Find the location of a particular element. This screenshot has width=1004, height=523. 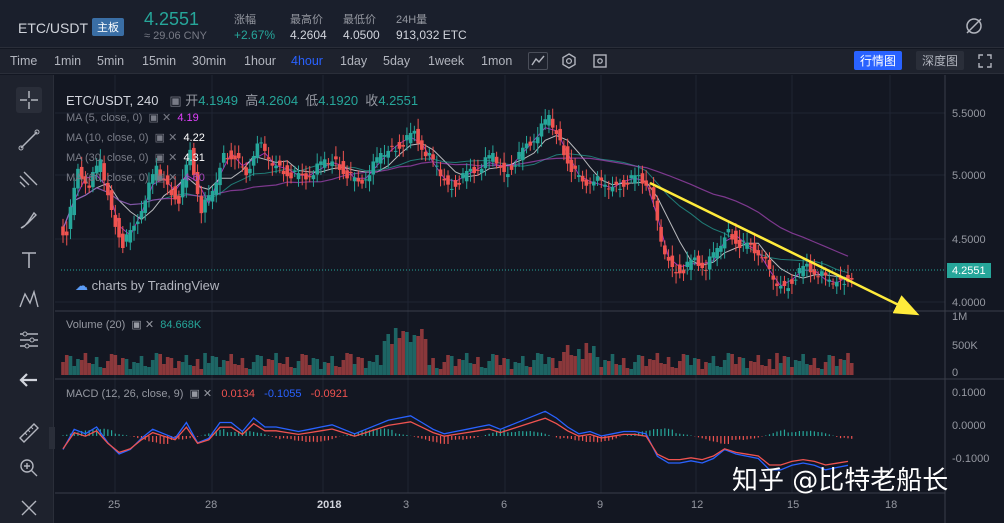

x-tick-12: 12 is located at coordinates (697, 505).